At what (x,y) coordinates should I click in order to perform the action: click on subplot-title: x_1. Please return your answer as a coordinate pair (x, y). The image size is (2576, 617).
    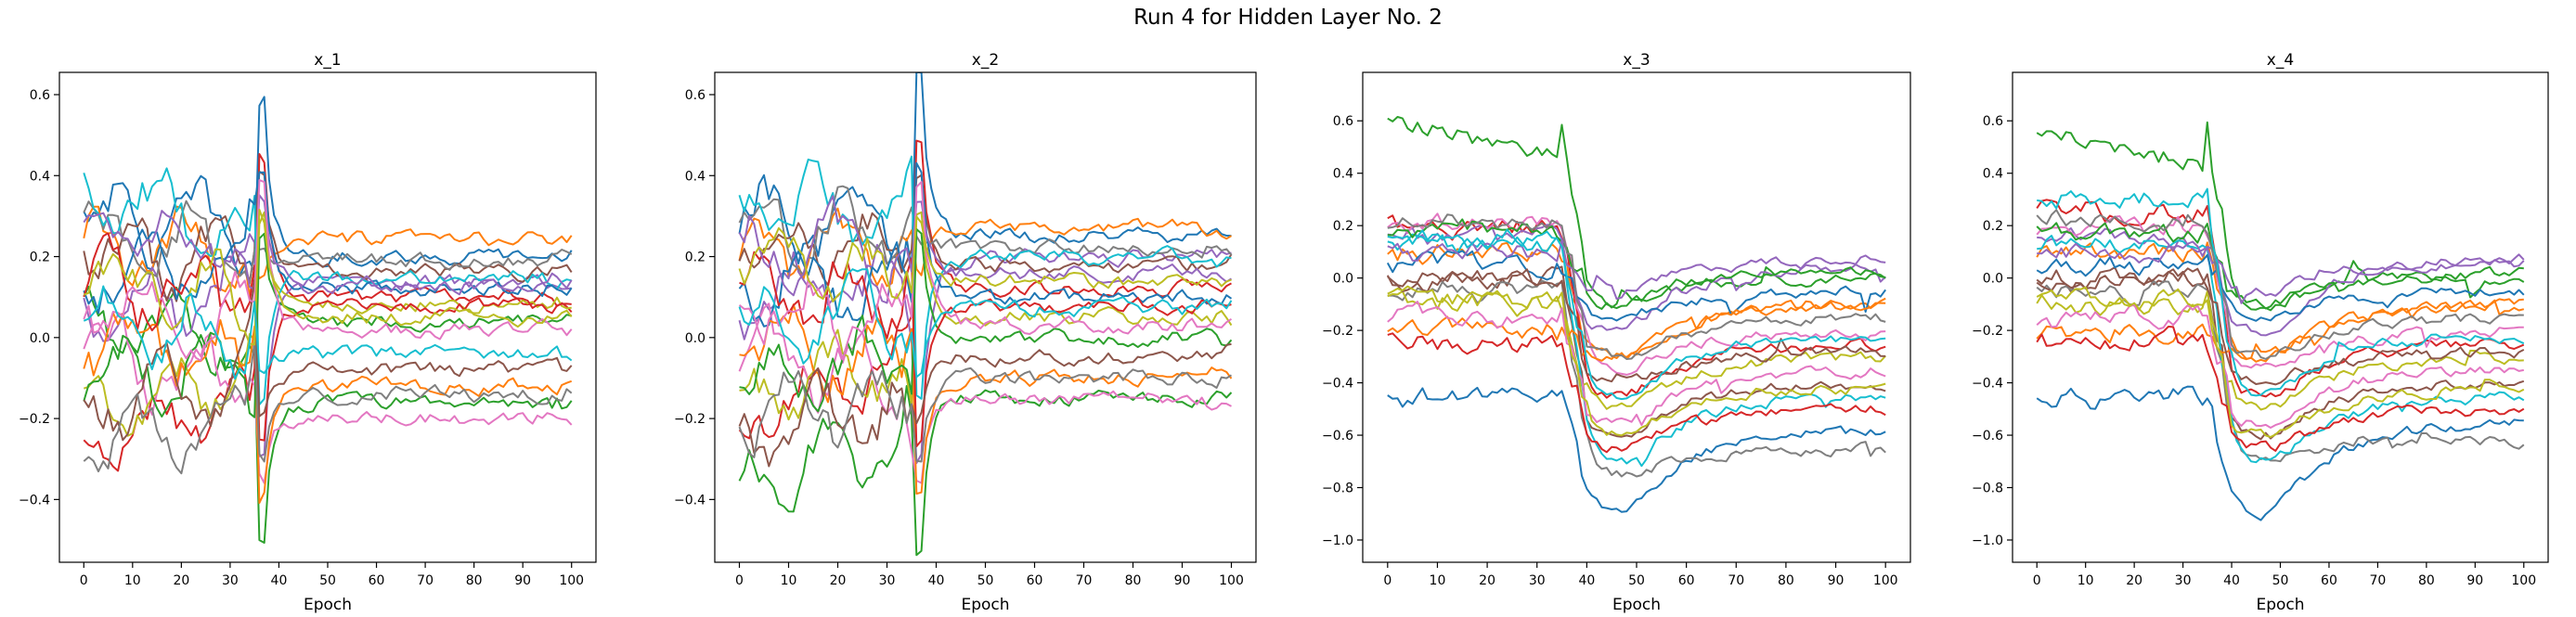
    Looking at the image, I should click on (327, 60).